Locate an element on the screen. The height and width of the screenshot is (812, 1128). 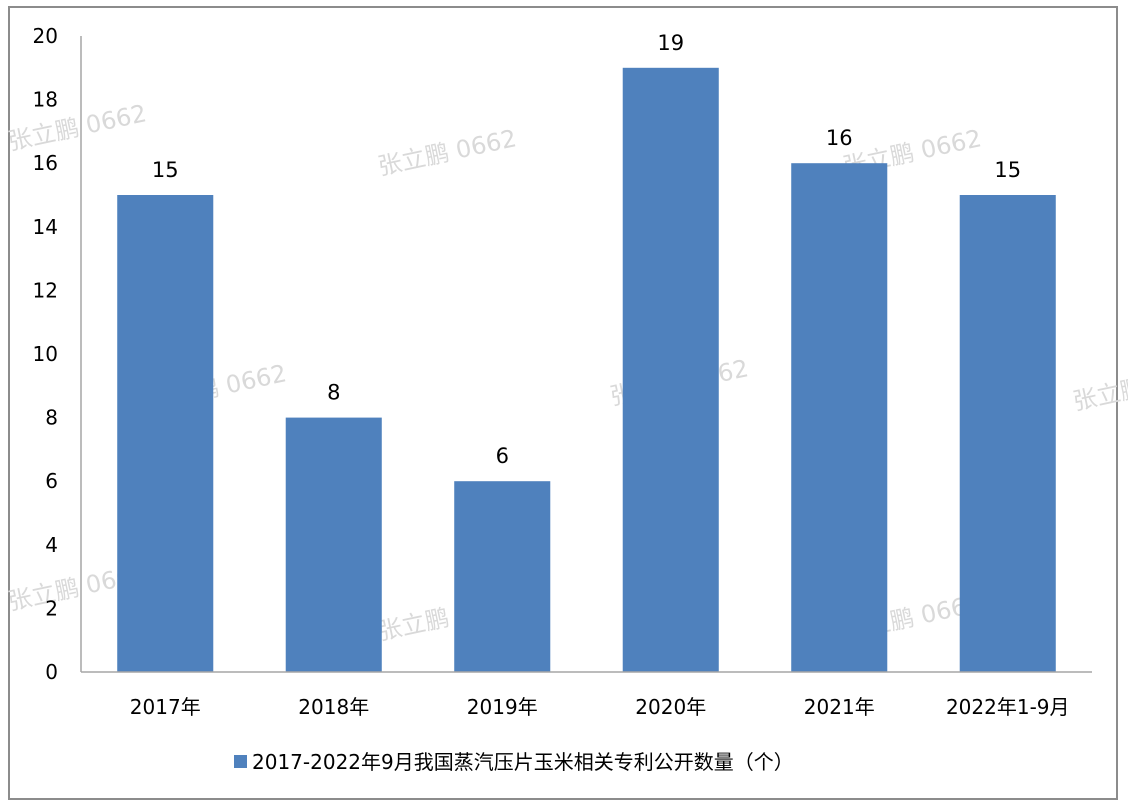
legend: 2017-2022年9月我国蒸汽压片玉米相关专利公开数量（个） is located at coordinates (514, 762).